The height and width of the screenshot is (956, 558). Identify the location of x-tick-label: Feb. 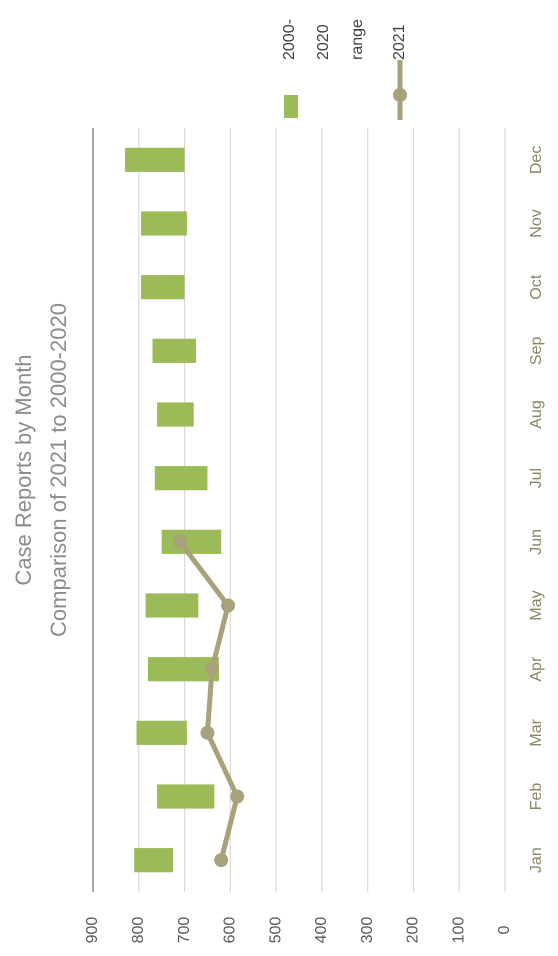
(536, 797).